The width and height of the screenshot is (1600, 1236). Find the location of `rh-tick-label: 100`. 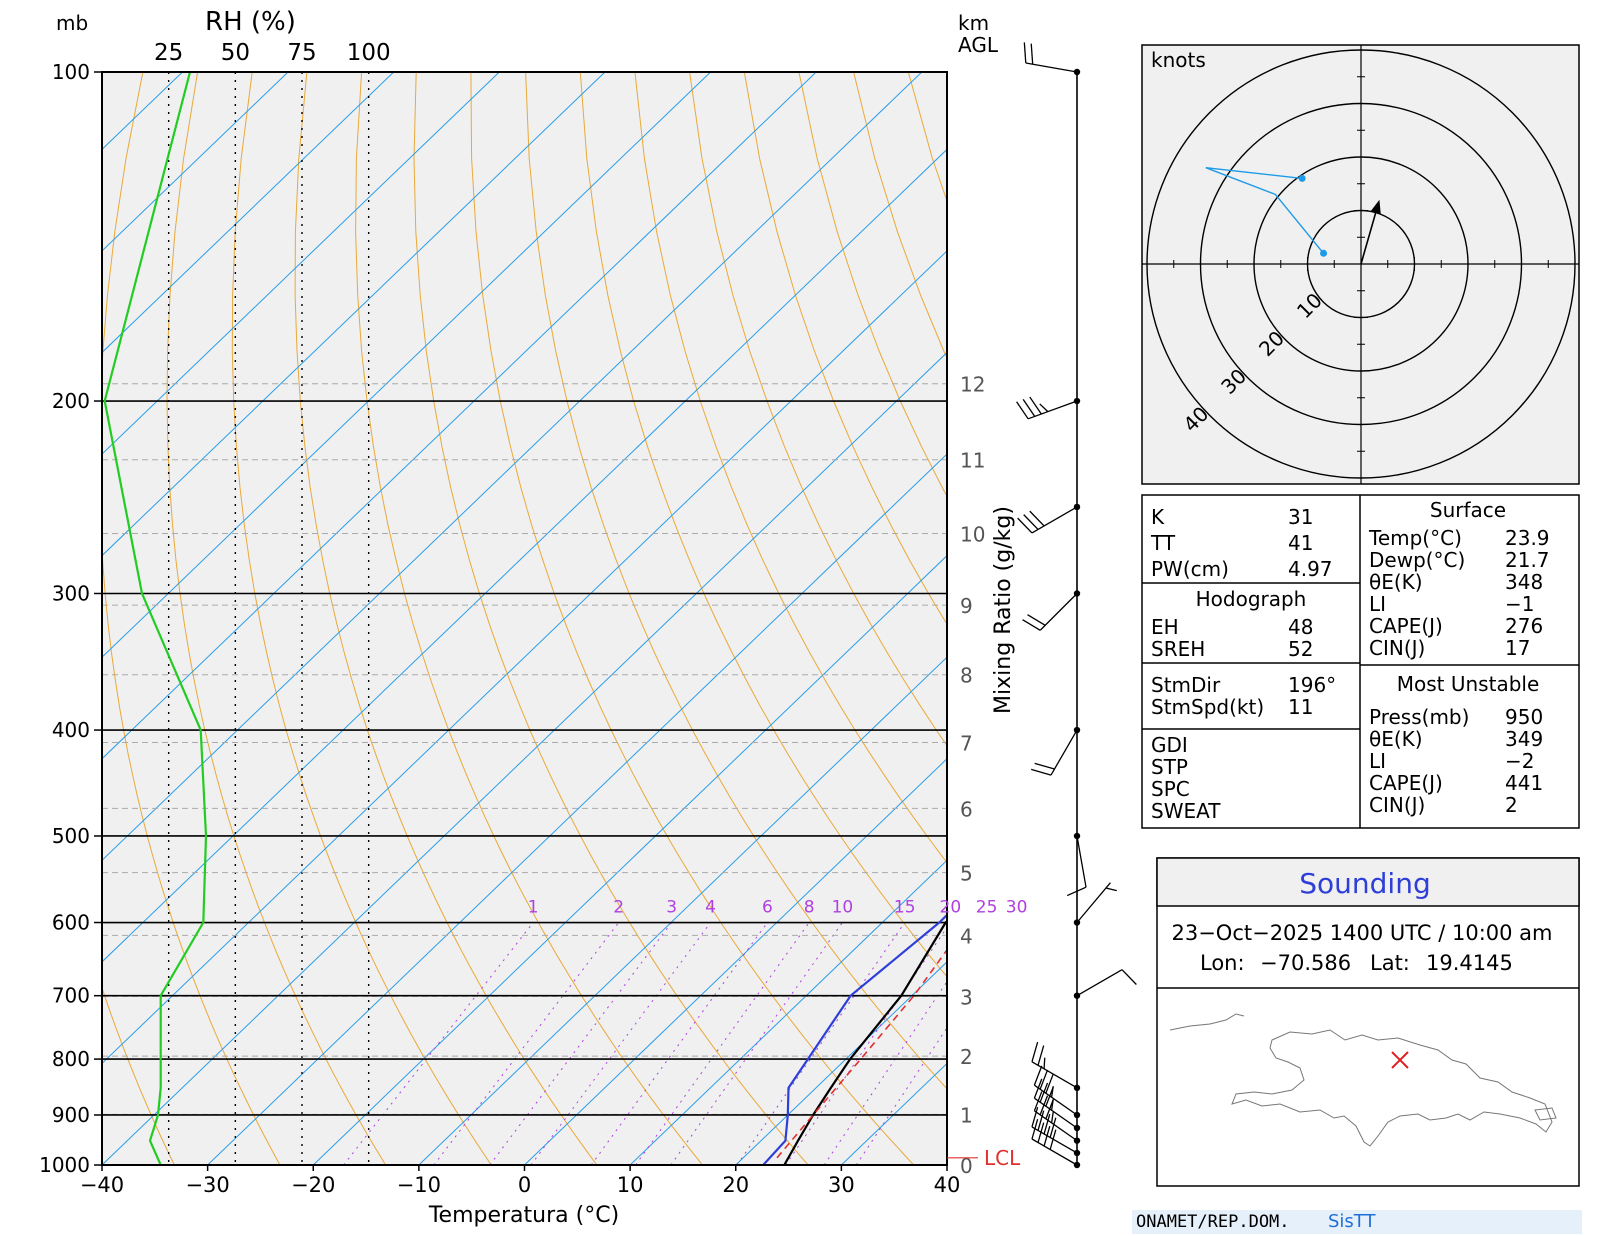

rh-tick-label: 100 is located at coordinates (369, 53).